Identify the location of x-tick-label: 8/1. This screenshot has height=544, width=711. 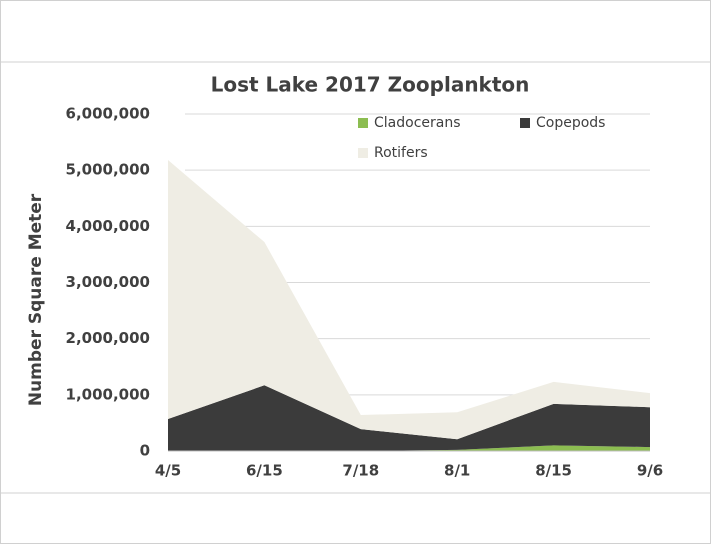
(457, 471).